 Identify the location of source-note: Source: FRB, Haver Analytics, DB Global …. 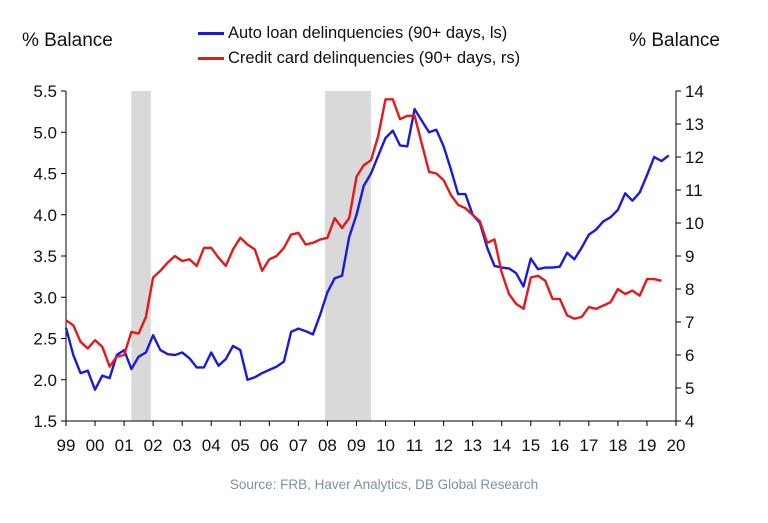
(384, 484).